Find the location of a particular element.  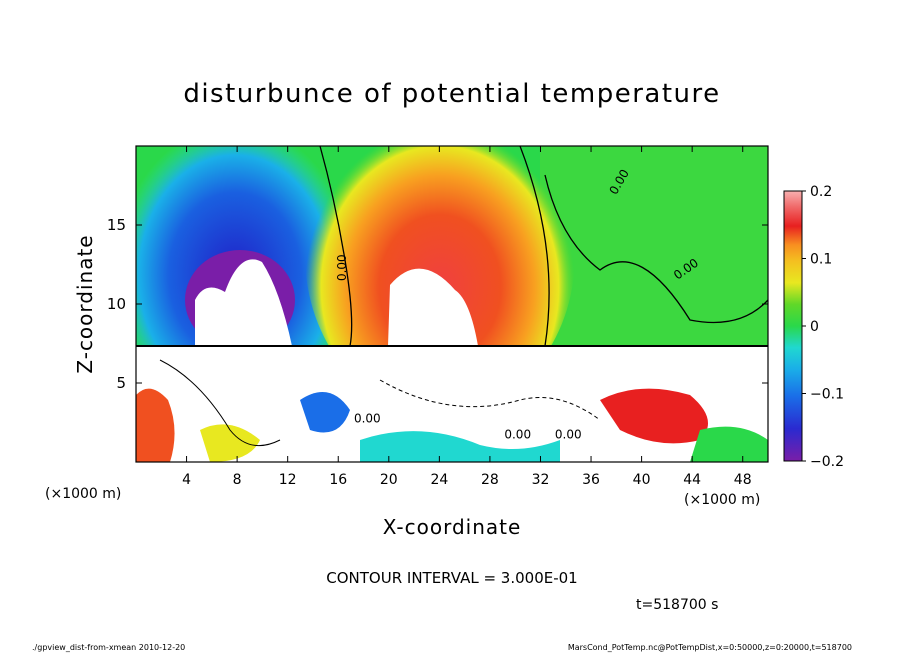

footer-left: ./gpview_dist-from-xmean 2010-12-20 is located at coordinates (108, 647).